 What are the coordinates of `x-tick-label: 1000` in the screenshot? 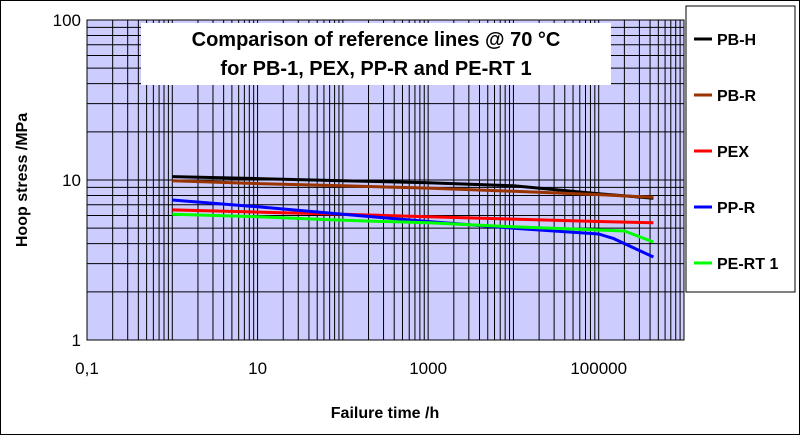 It's located at (428, 368).